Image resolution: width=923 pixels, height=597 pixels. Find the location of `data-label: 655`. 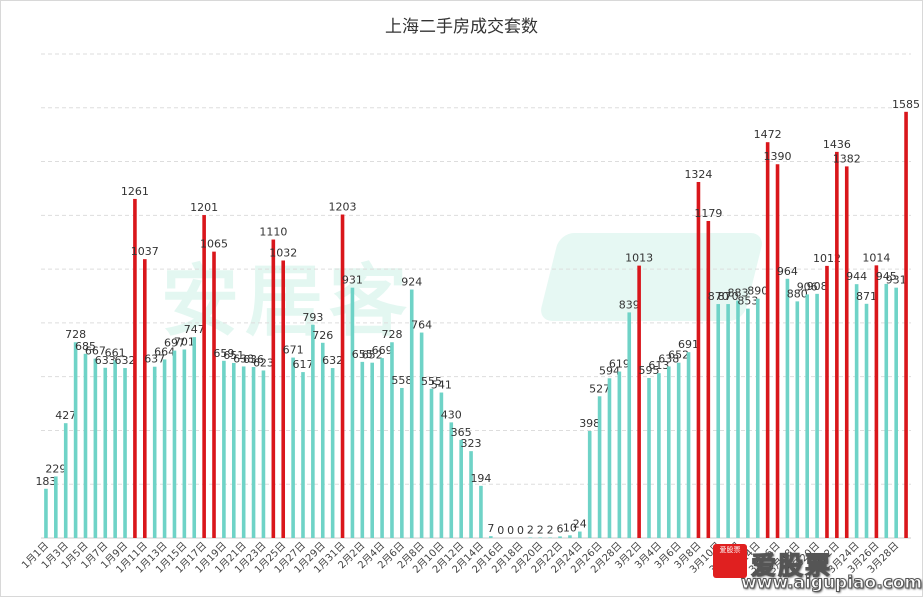

data-label: 655 is located at coordinates (362, 354).